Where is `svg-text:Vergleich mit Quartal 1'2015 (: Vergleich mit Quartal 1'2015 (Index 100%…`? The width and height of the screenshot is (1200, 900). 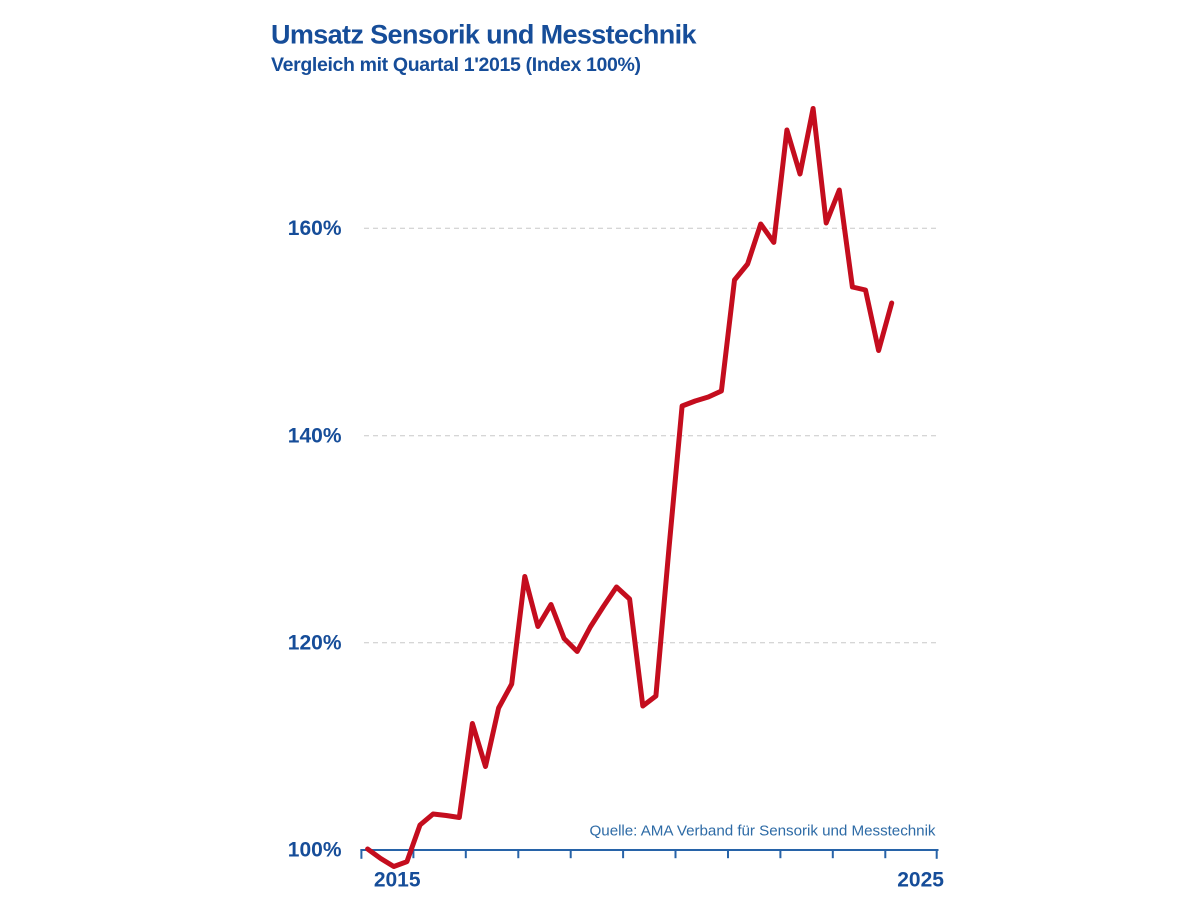 svg-text:Vergleich mit Quartal 1'2015 (: Vergleich mit Quartal 1'2015 (Index 100%… is located at coordinates (456, 65).